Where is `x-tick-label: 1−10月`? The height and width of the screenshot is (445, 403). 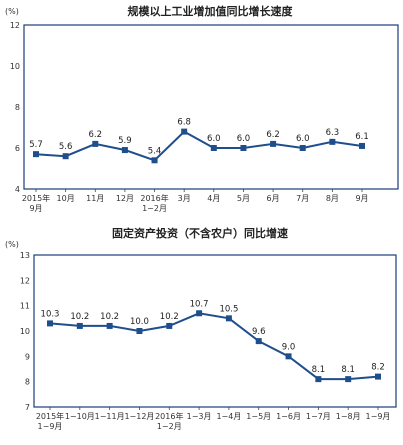
x-tick-label: 1−10月 is located at coordinates (80, 416).